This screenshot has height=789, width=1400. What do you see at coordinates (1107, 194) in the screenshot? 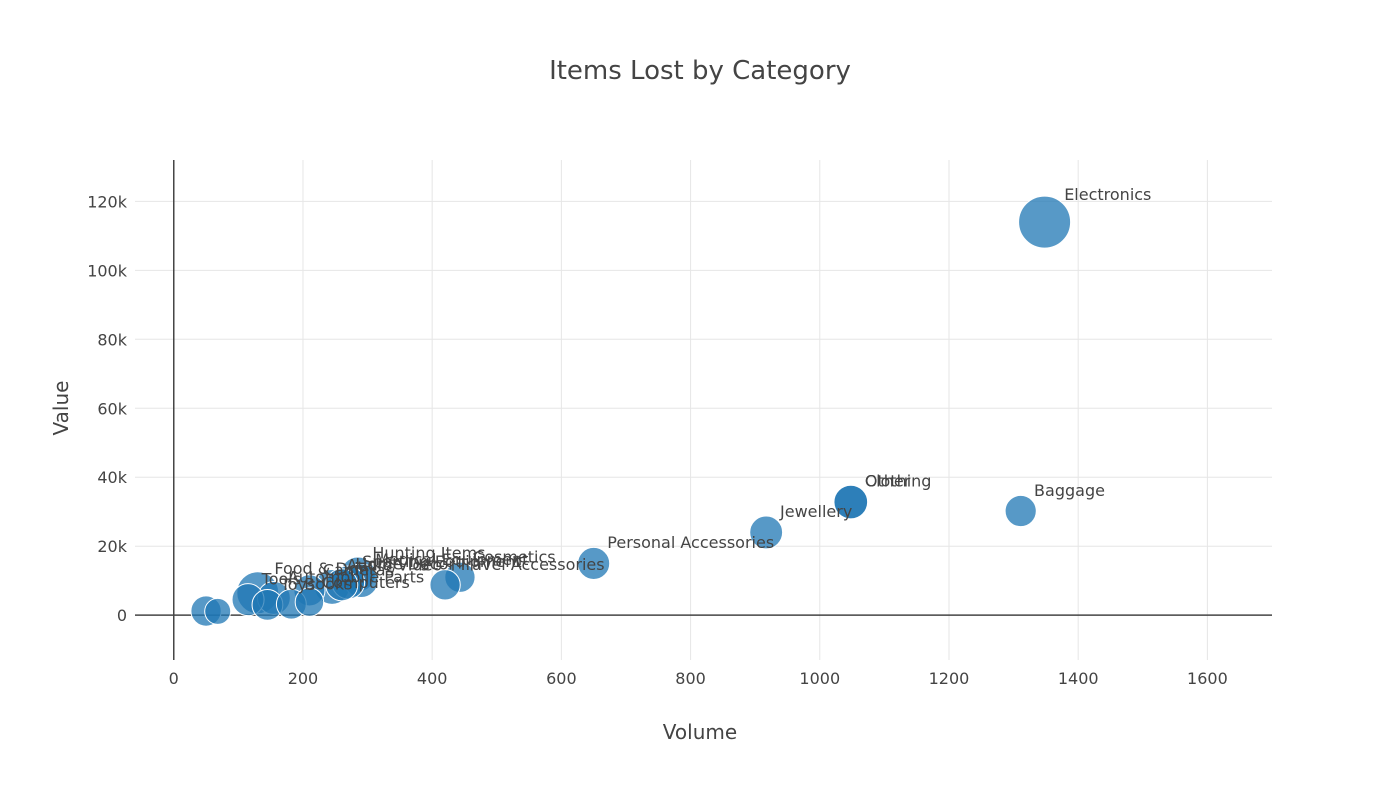
I see `bubble-label: Electronics` at bounding box center [1107, 194].